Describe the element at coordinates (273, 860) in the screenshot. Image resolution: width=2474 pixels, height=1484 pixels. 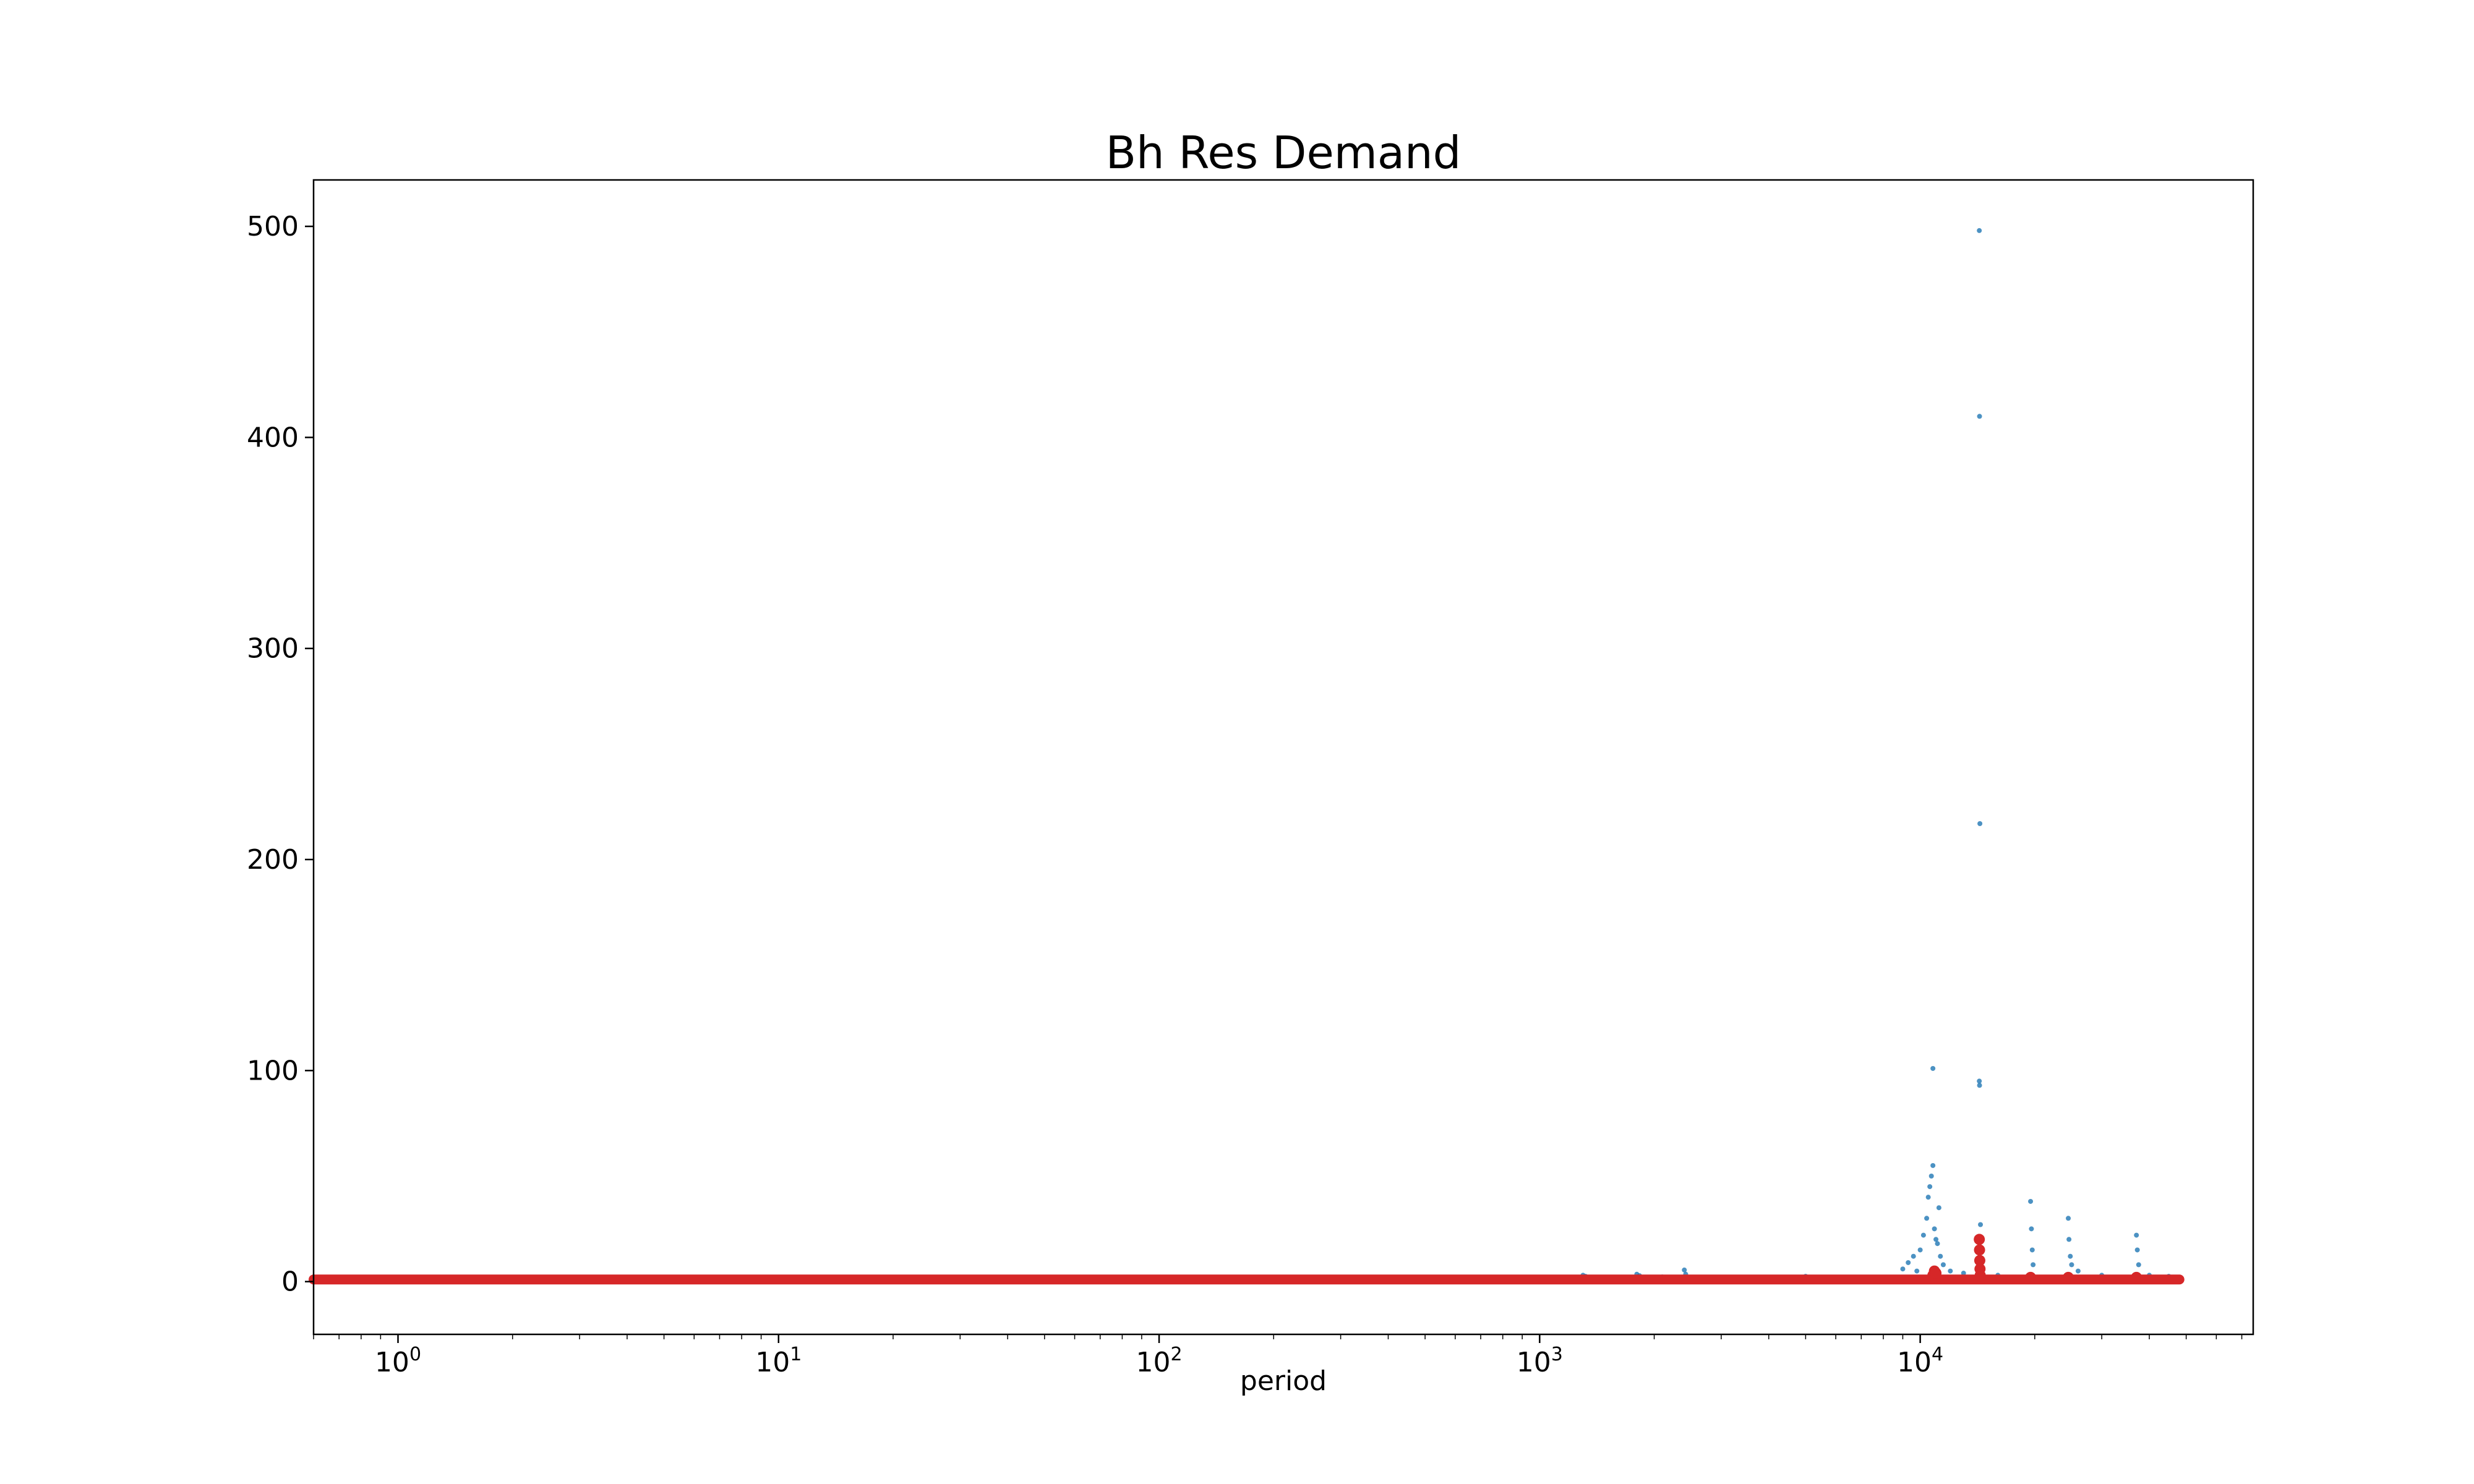
I see `y-tick-label: 200` at that location.